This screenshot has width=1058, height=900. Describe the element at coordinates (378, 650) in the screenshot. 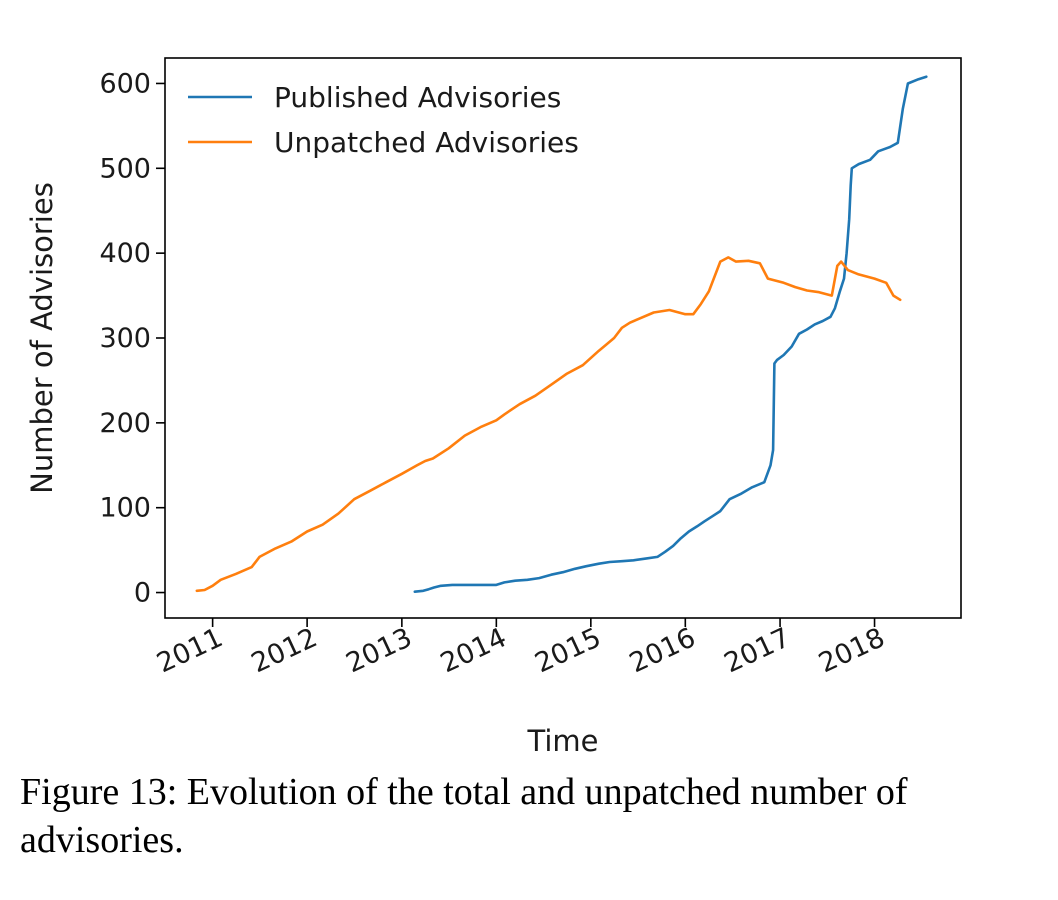

I see `x-tick-label: 2013` at that location.